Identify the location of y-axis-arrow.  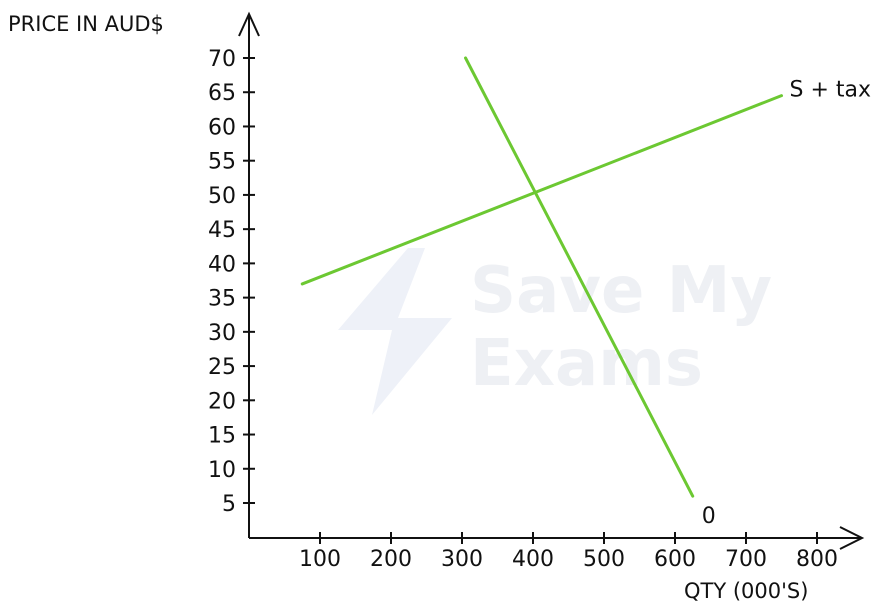
(249, 24).